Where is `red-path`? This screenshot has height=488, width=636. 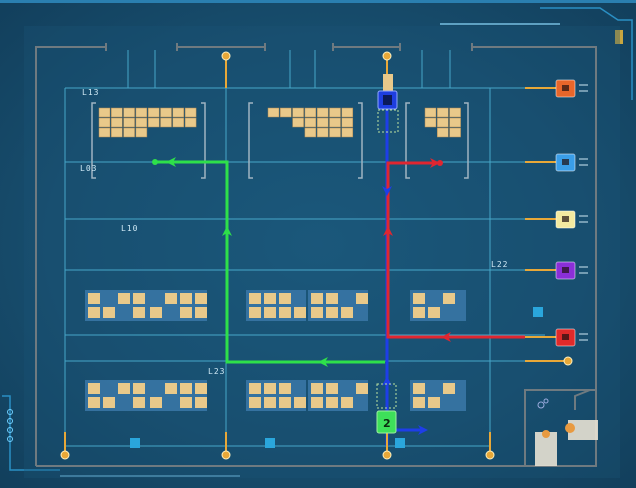
red-path is located at coordinates (455, 250).